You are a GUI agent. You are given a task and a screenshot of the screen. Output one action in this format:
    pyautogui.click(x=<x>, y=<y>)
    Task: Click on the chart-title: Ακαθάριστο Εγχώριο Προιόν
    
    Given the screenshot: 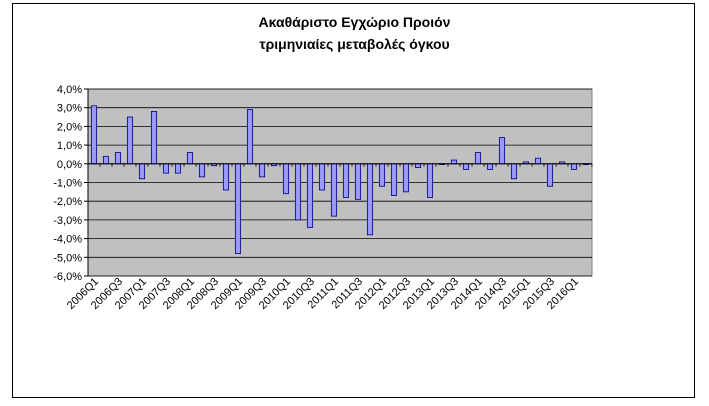 What is the action you would take?
    pyautogui.click(x=354, y=22)
    